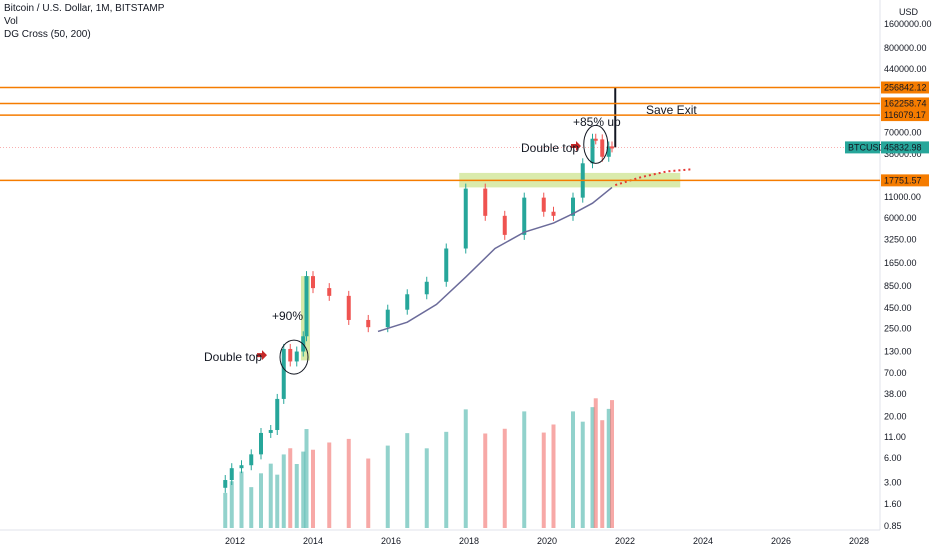  What do you see at coordinates (895, 437) in the screenshot?
I see `y-tick-label: 11.00` at bounding box center [895, 437].